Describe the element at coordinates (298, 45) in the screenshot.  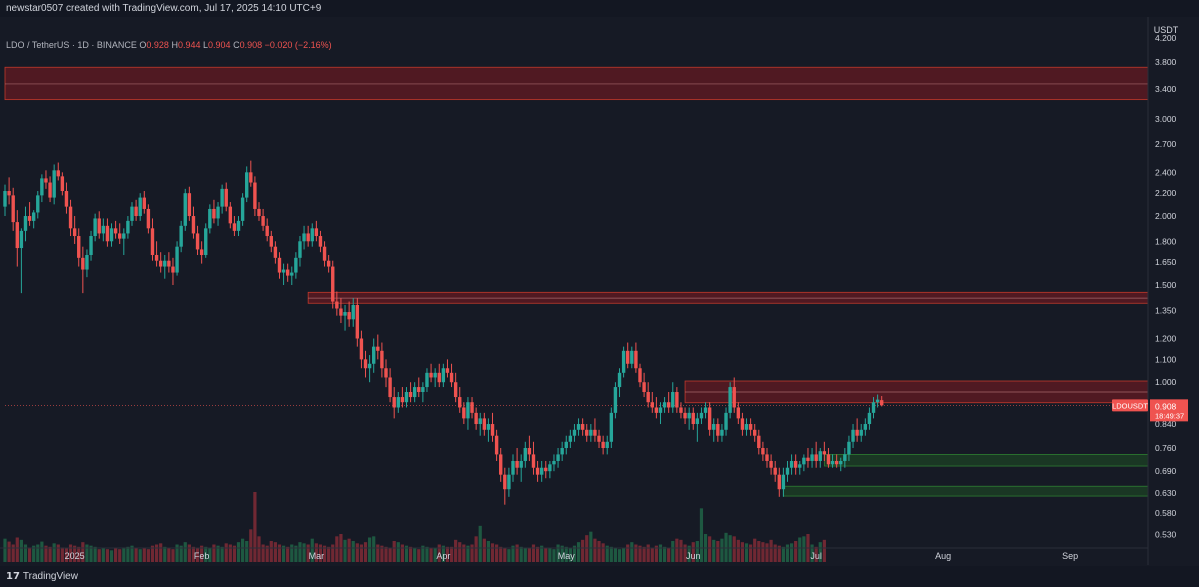
I see `change-value: −0.020 (−2.16%)` at that location.